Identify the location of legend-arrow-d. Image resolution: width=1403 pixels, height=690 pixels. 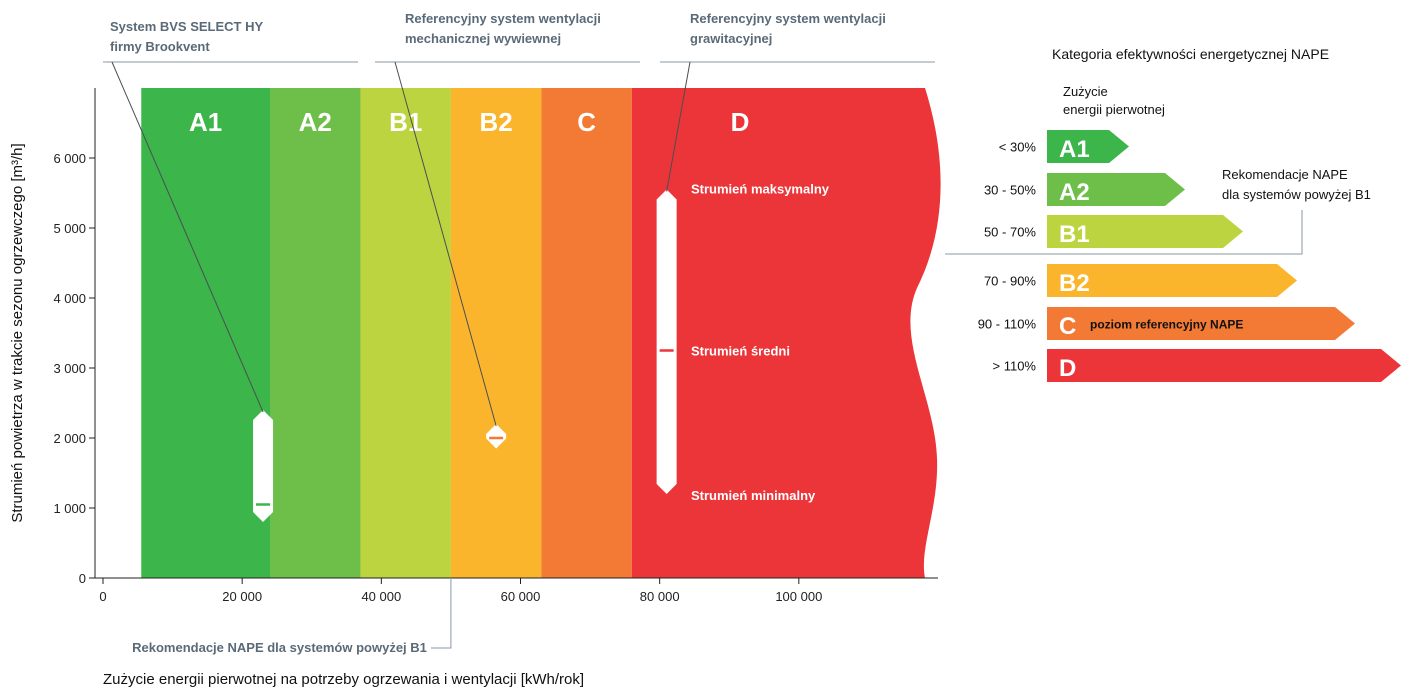
(1224, 365).